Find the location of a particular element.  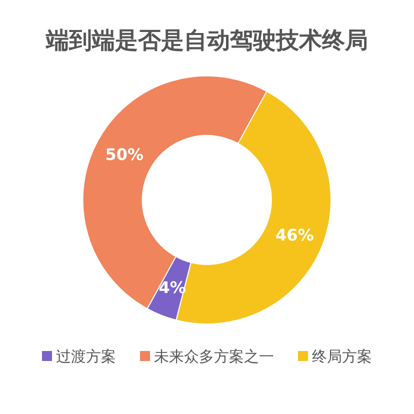

legend-label: 终局方案 is located at coordinates (342, 356).